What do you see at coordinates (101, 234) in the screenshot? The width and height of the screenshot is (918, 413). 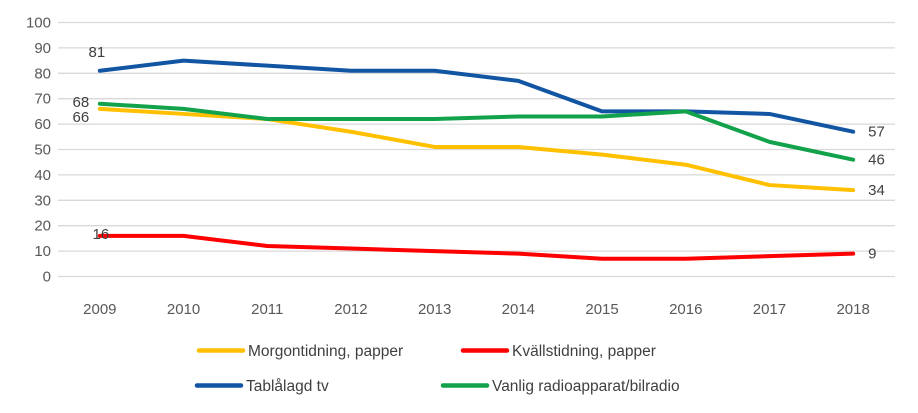 I see `data-label-first-kv-llstidning-papper: 16` at bounding box center [101, 234].